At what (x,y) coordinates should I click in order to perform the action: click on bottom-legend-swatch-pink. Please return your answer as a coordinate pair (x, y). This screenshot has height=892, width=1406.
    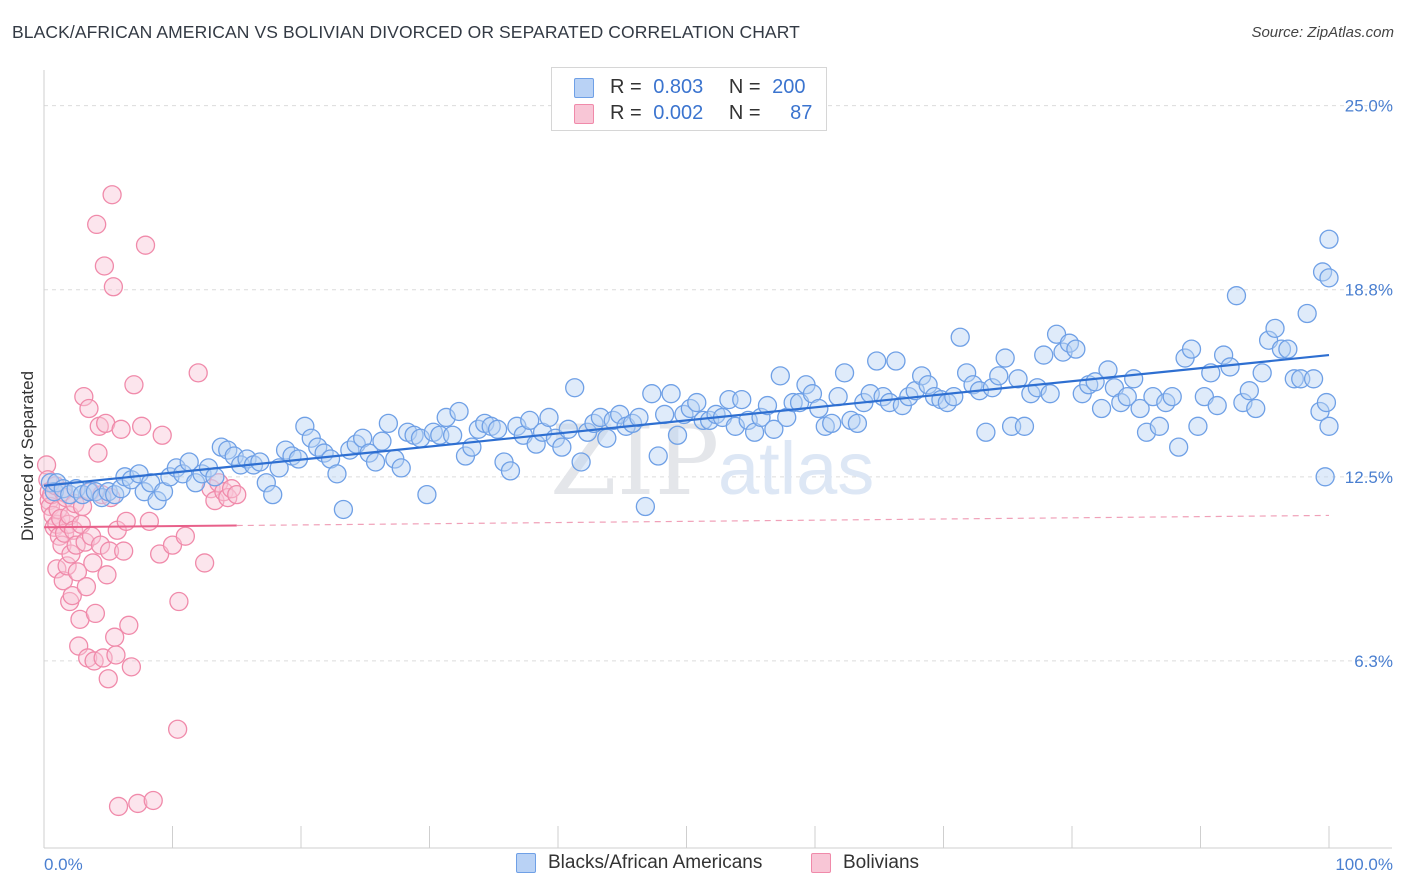
    Looking at the image, I should click on (821, 863).